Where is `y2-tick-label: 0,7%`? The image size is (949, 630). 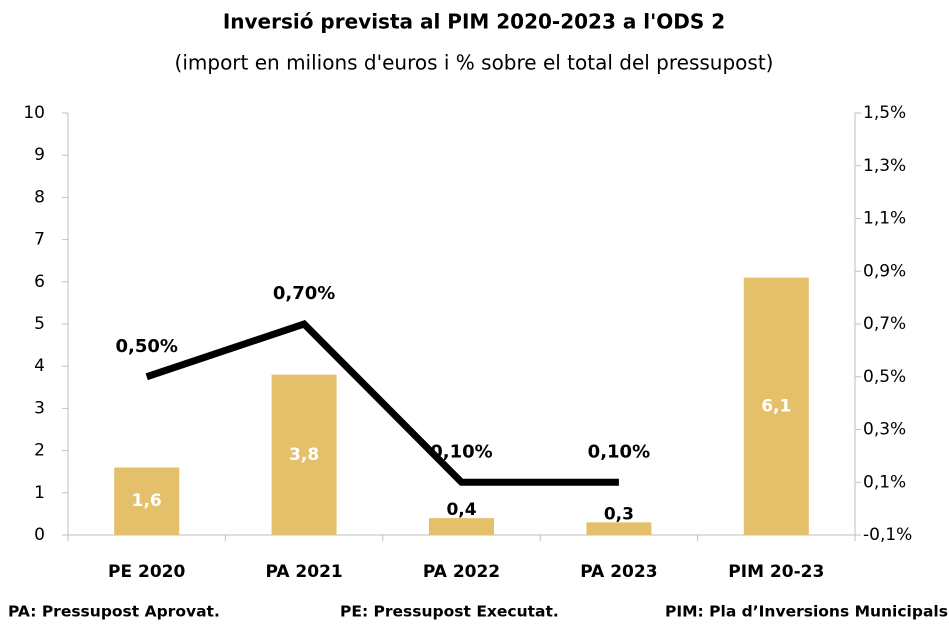 y2-tick-label: 0,7% is located at coordinates (884, 324).